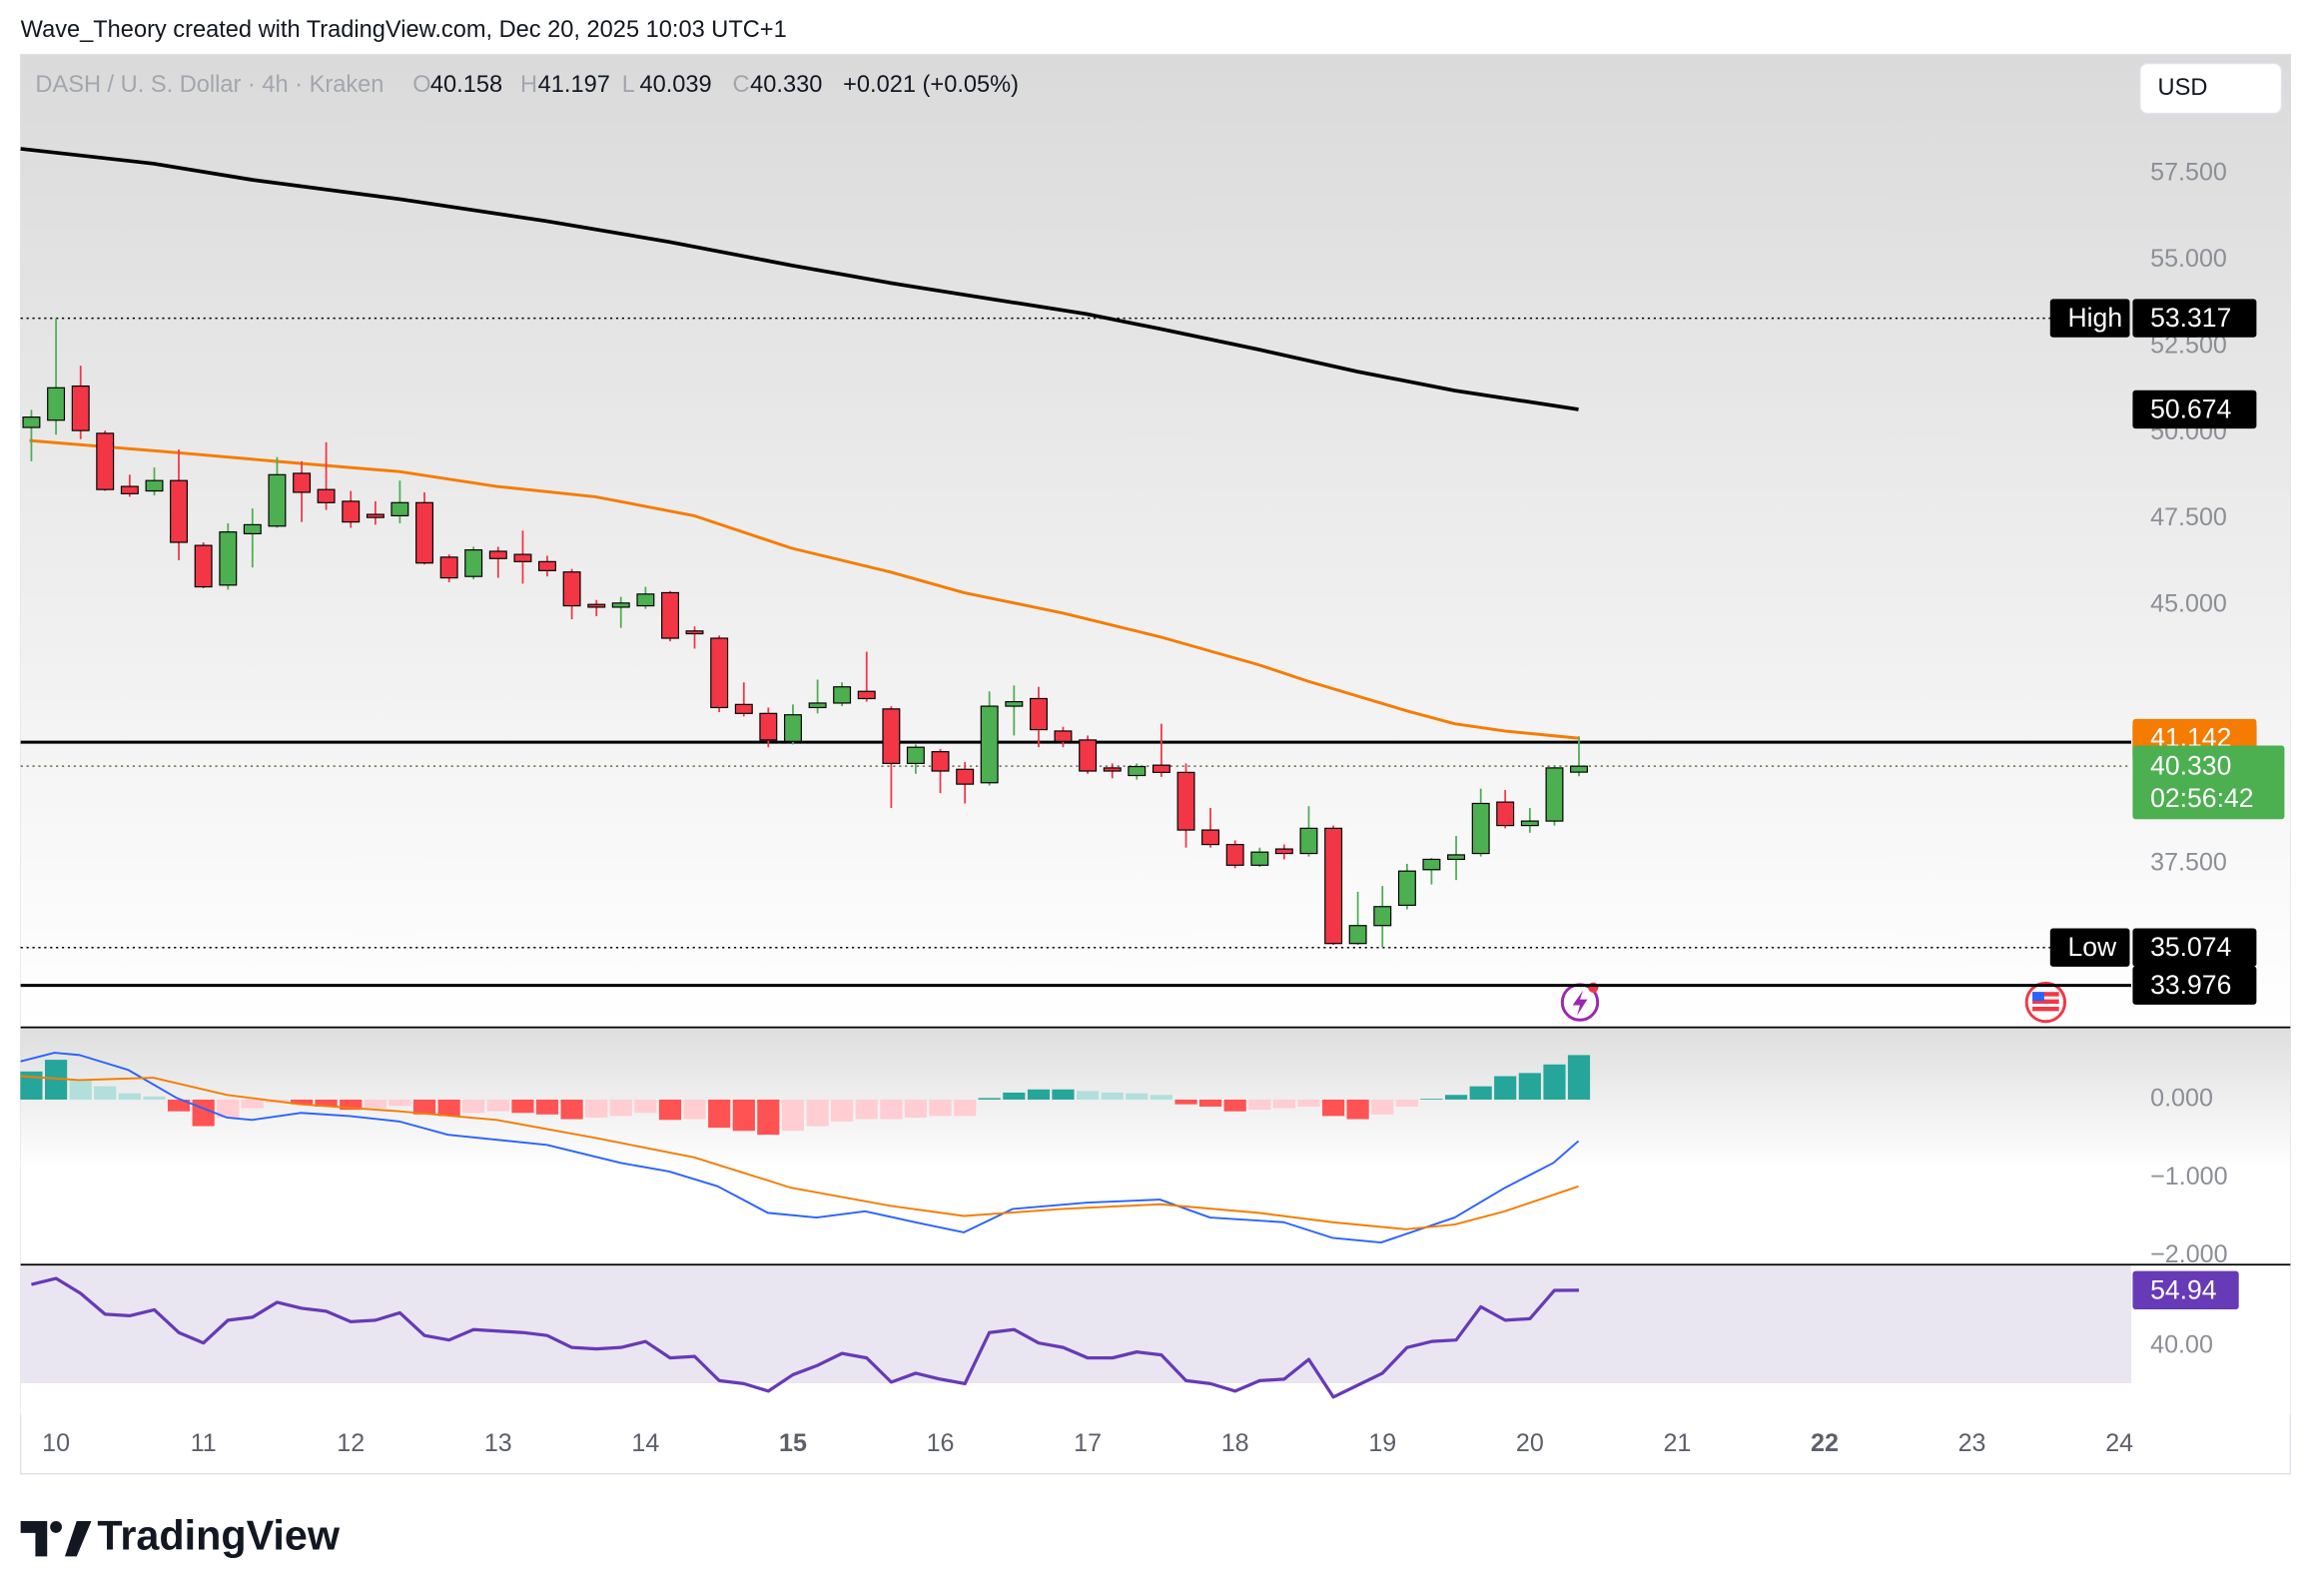 The height and width of the screenshot is (1596, 2311). What do you see at coordinates (2188, 259) in the screenshot?
I see `y-tick-label: 55.000` at bounding box center [2188, 259].